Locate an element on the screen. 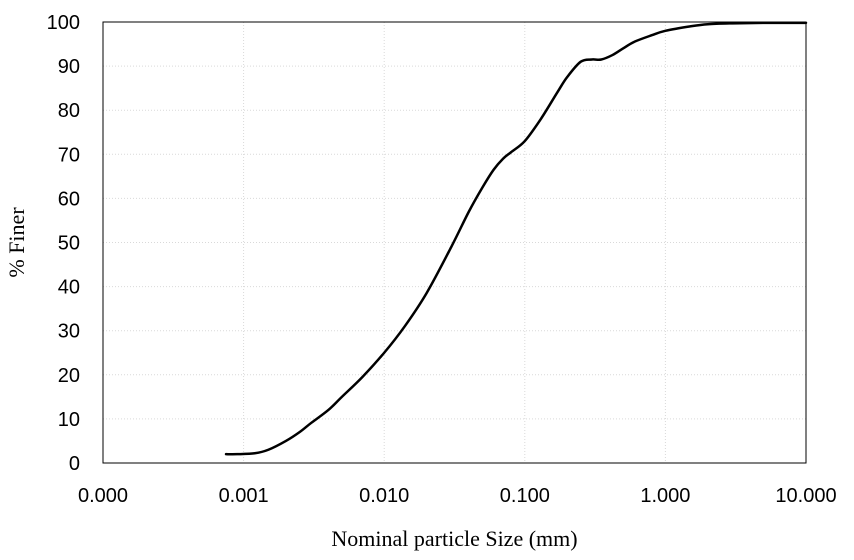  x-axis-title: Nominal particle Size (mm) is located at coordinates (454, 538).